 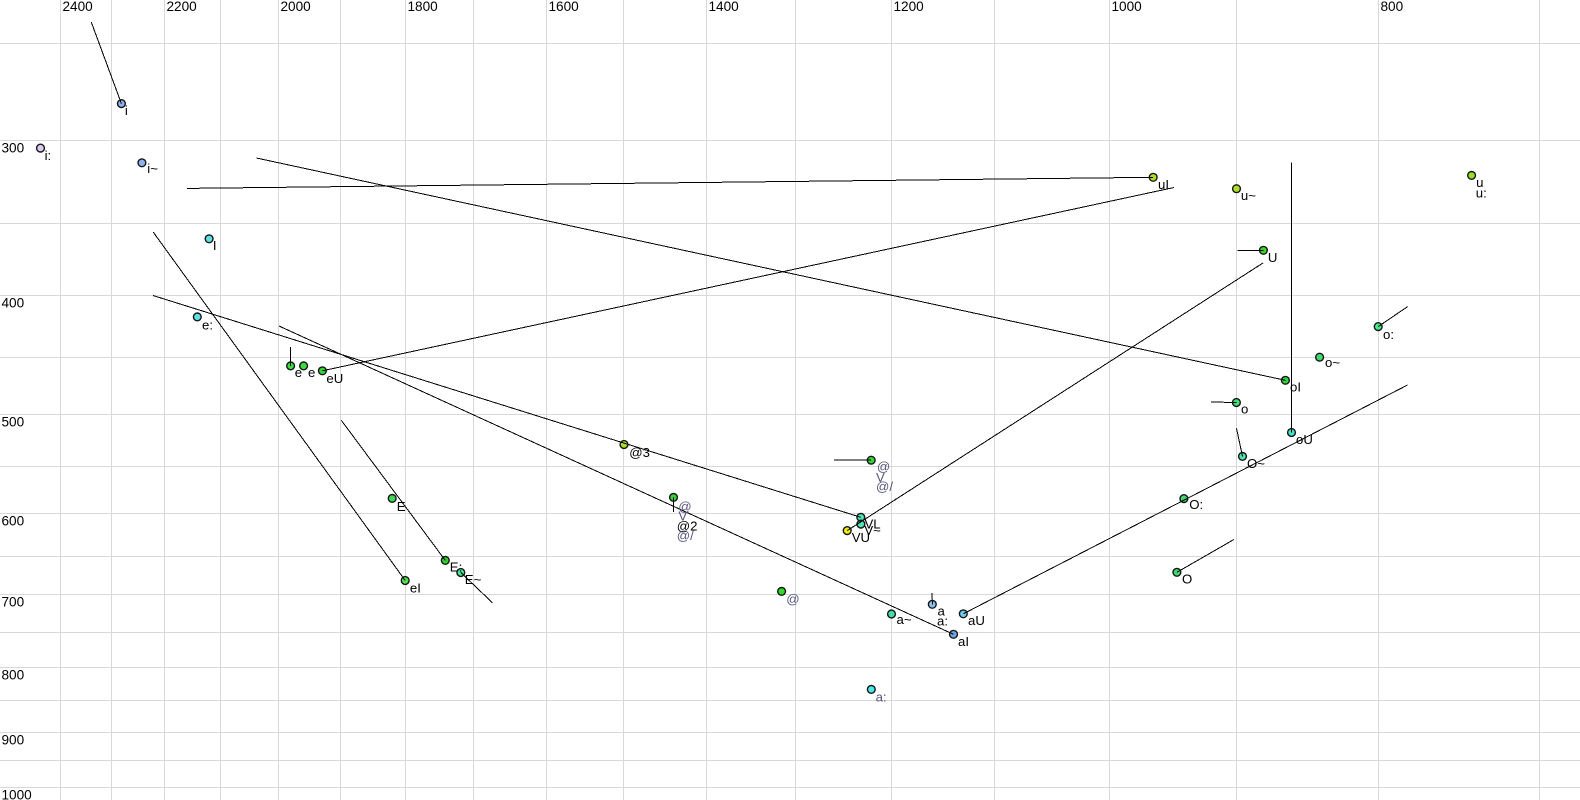 What do you see at coordinates (13, 740) in the screenshot?
I see `svg-text: 900` at bounding box center [13, 740].